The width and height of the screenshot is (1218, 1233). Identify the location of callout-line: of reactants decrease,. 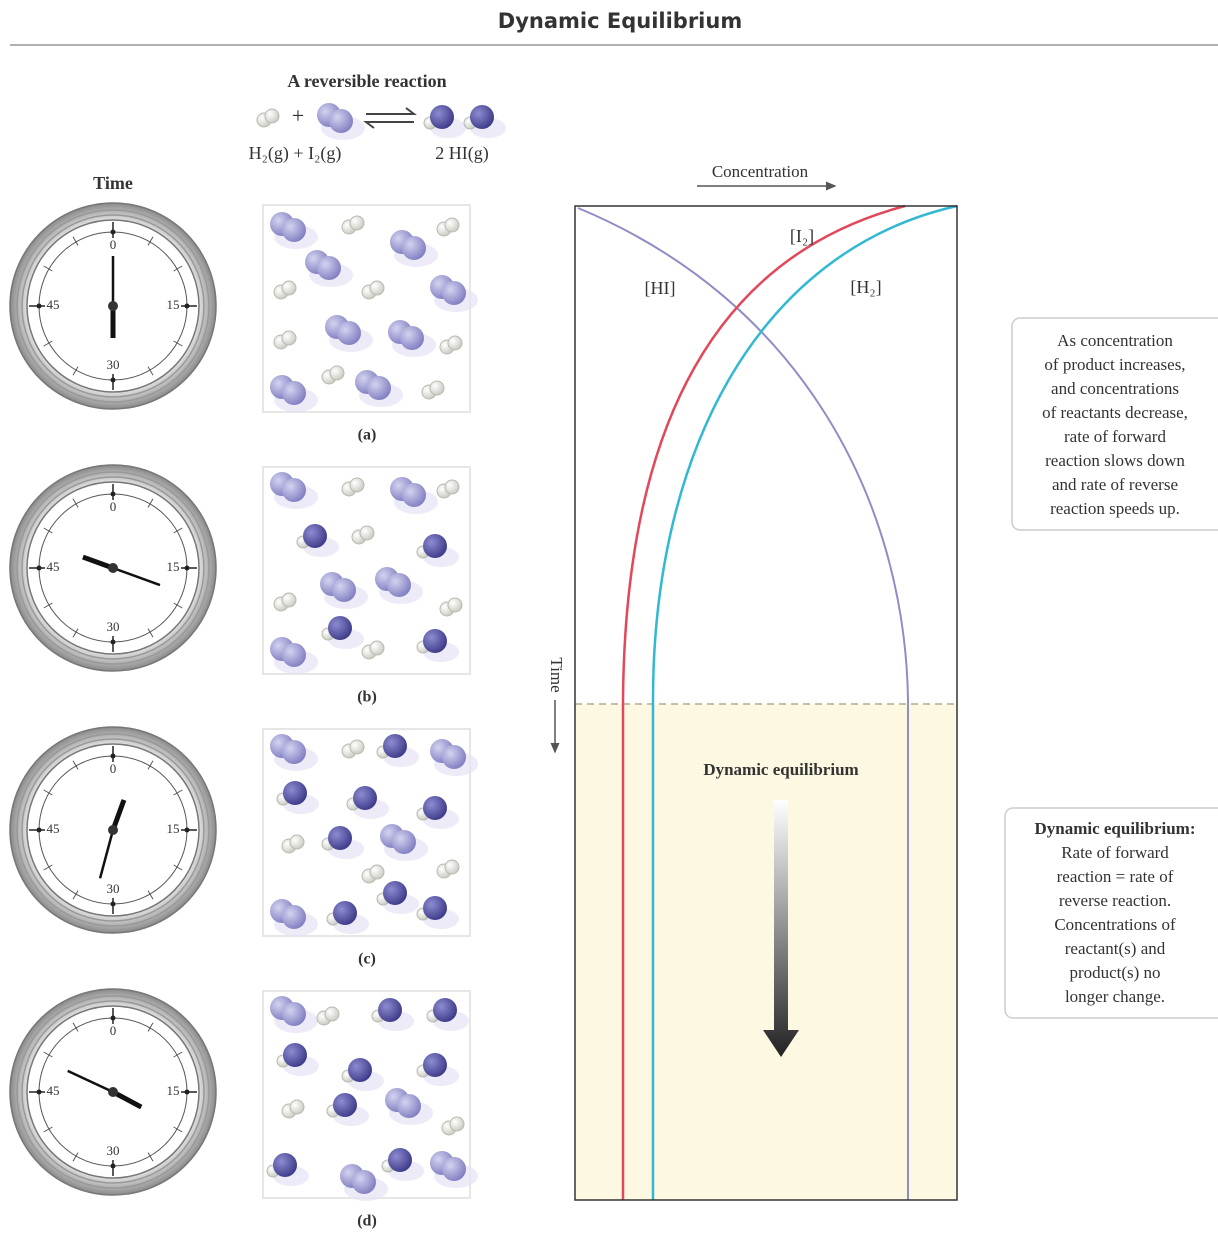
(1115, 412).